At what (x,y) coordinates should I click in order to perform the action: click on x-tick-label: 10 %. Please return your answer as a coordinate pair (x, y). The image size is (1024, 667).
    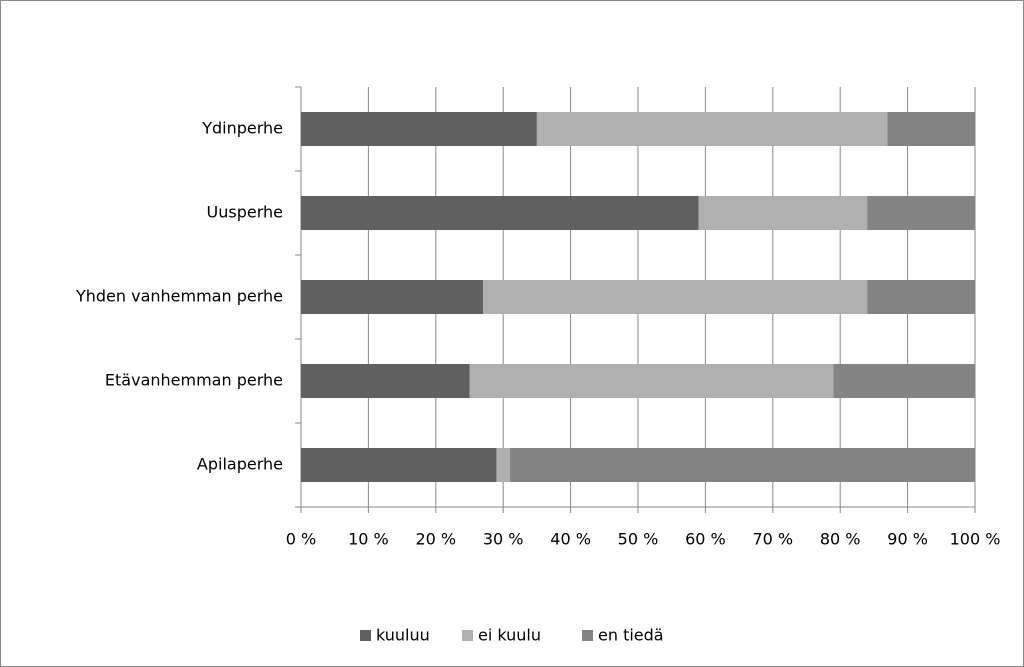
    Looking at the image, I should click on (368, 539).